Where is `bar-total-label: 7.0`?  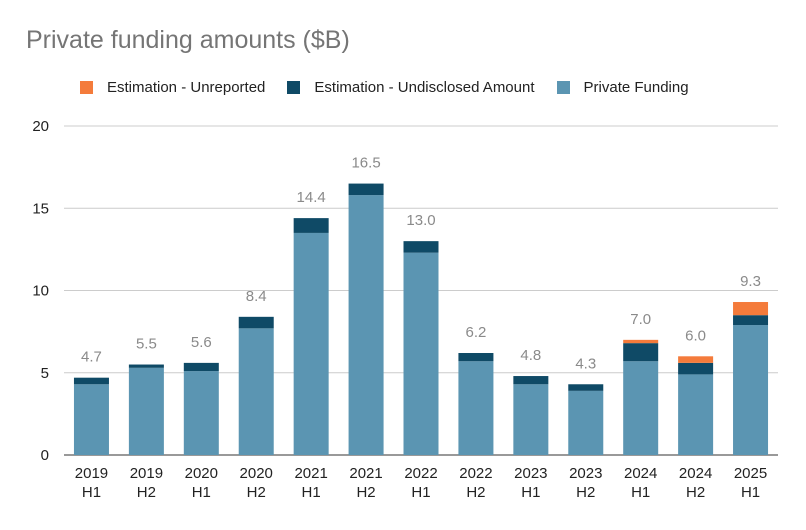
bar-total-label: 7.0 is located at coordinates (640, 319).